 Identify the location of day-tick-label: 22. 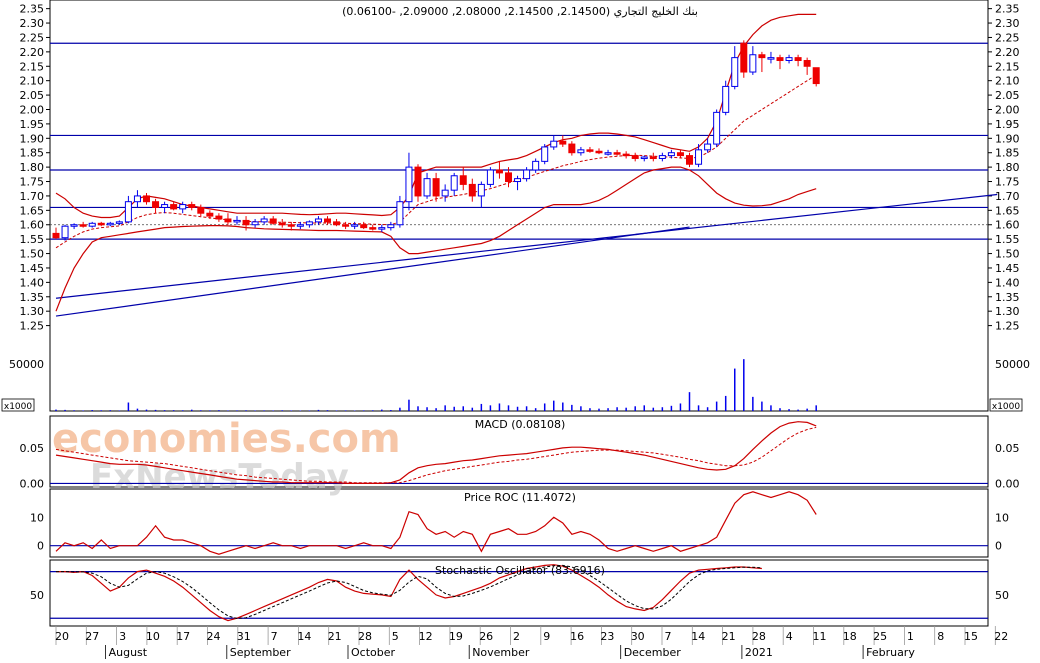
(1001, 636).